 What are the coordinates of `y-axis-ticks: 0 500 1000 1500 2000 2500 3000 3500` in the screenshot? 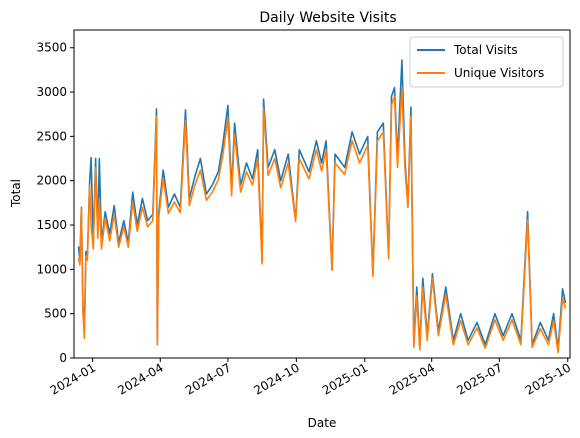 It's located at (55, 203).